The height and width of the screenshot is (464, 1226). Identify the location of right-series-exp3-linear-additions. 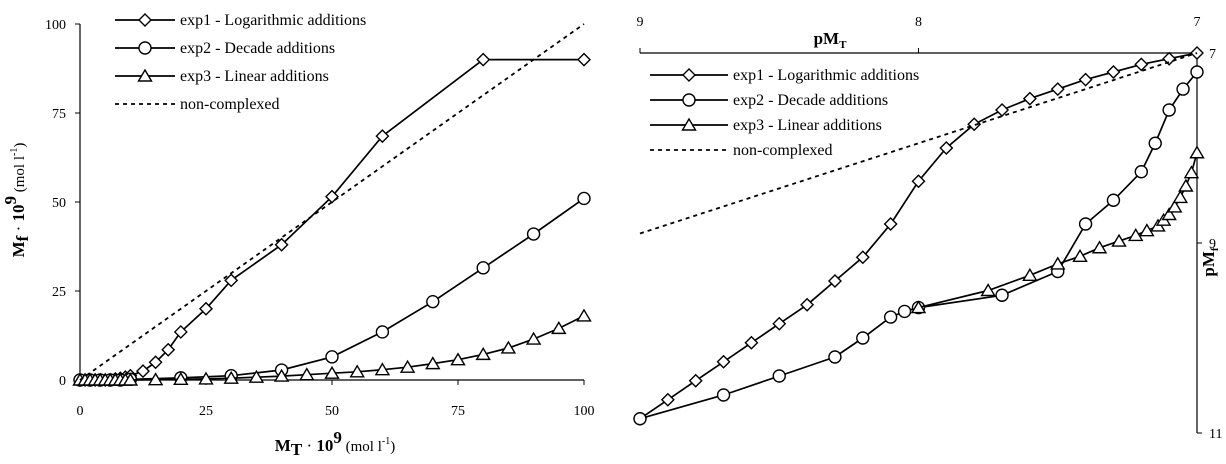
(1057, 229).